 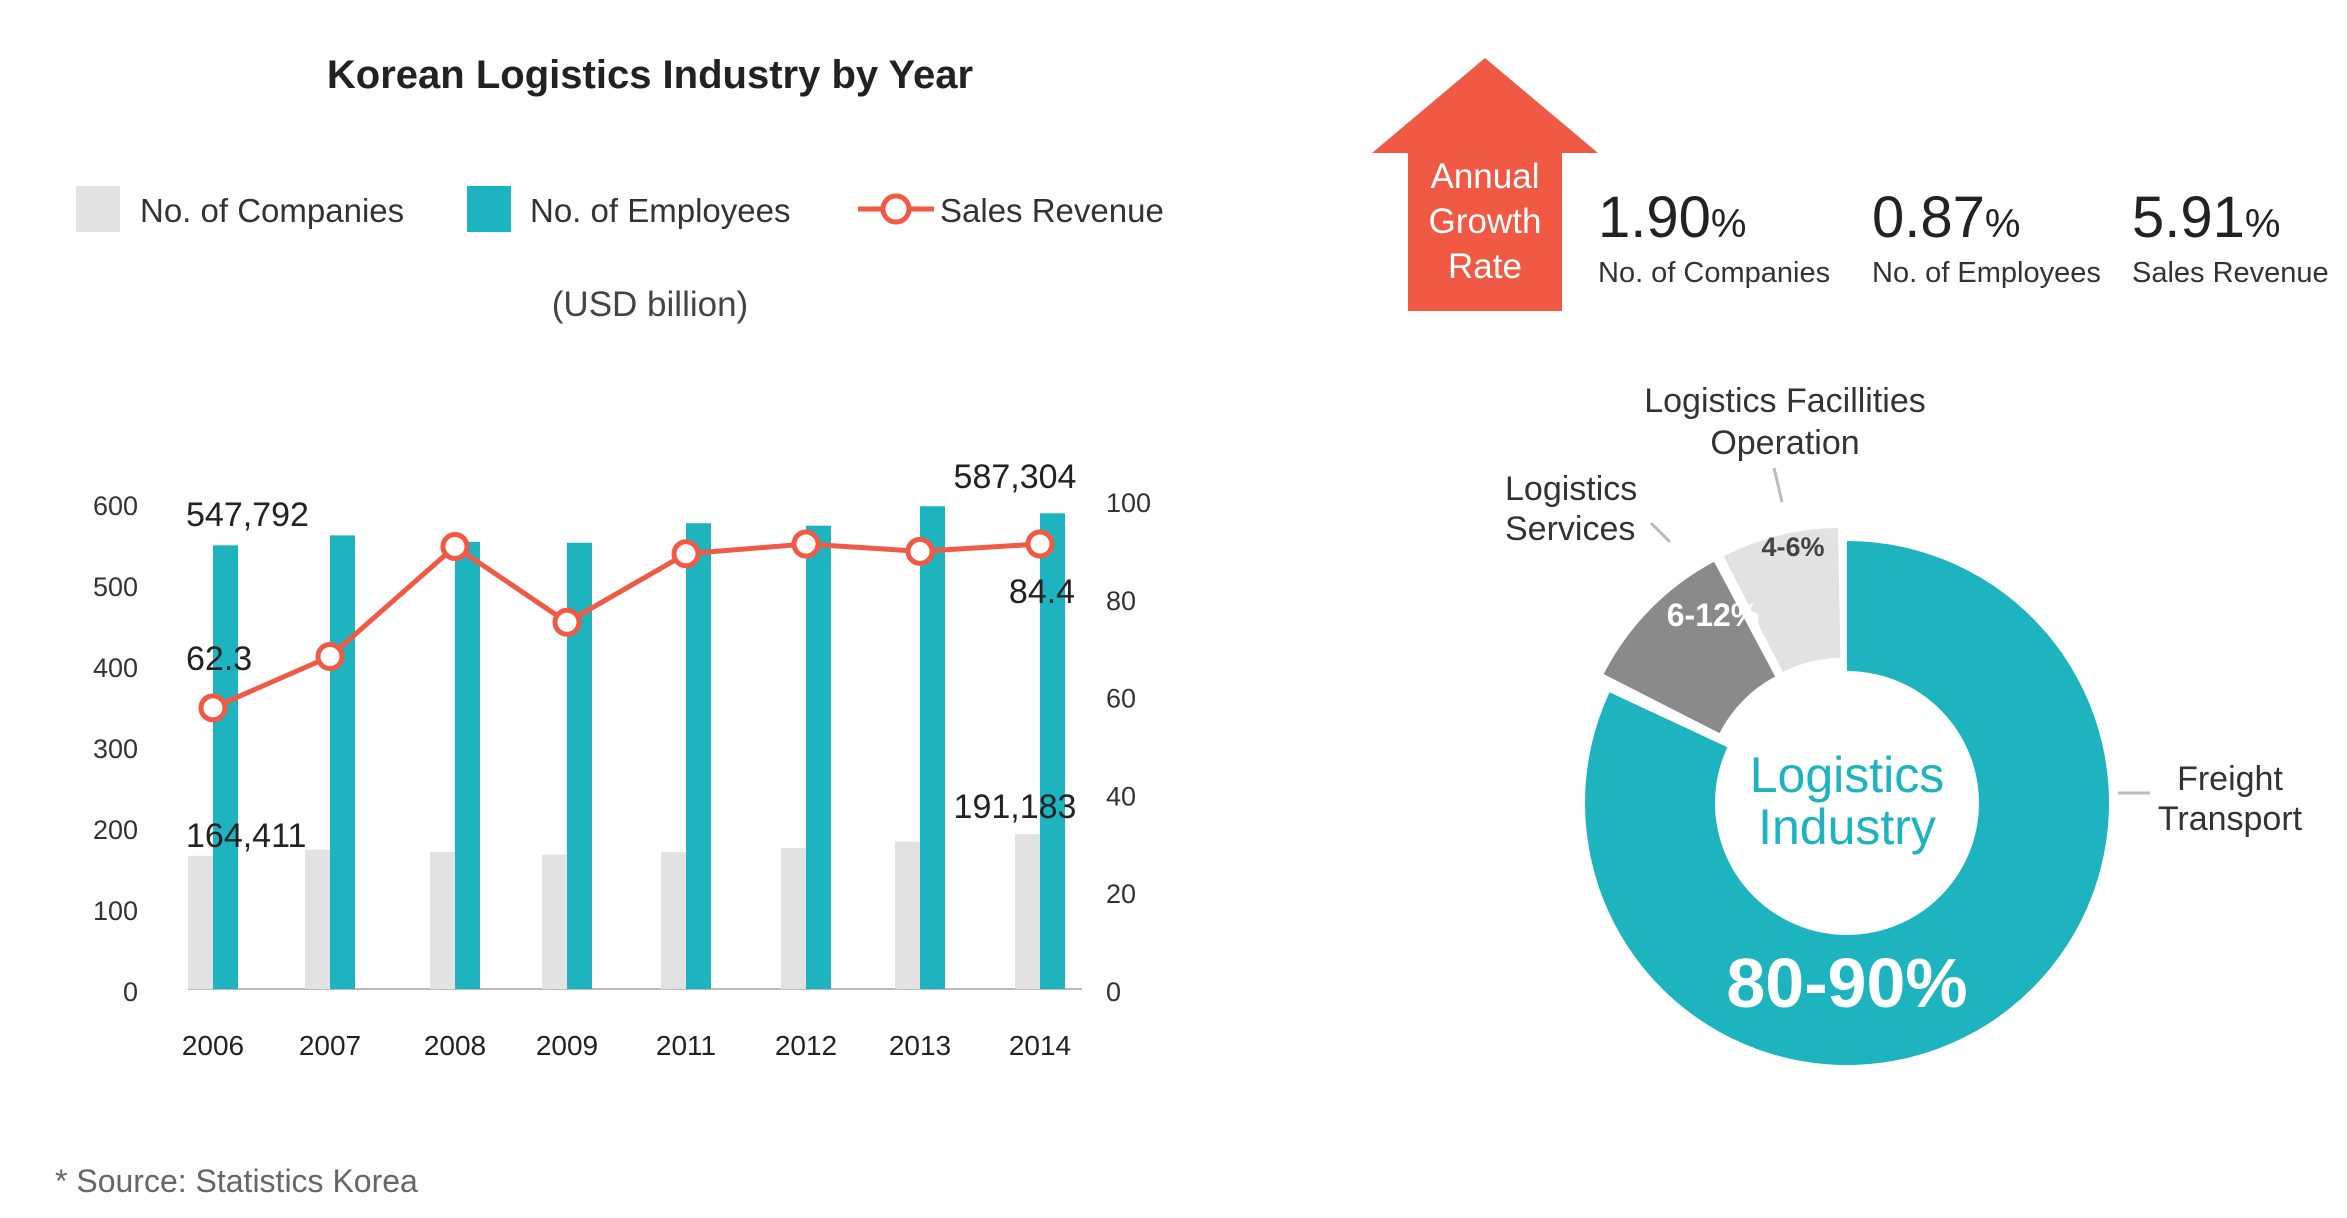 I want to click on growth-arrow-line-3: Rate, so click(x=1485, y=266).